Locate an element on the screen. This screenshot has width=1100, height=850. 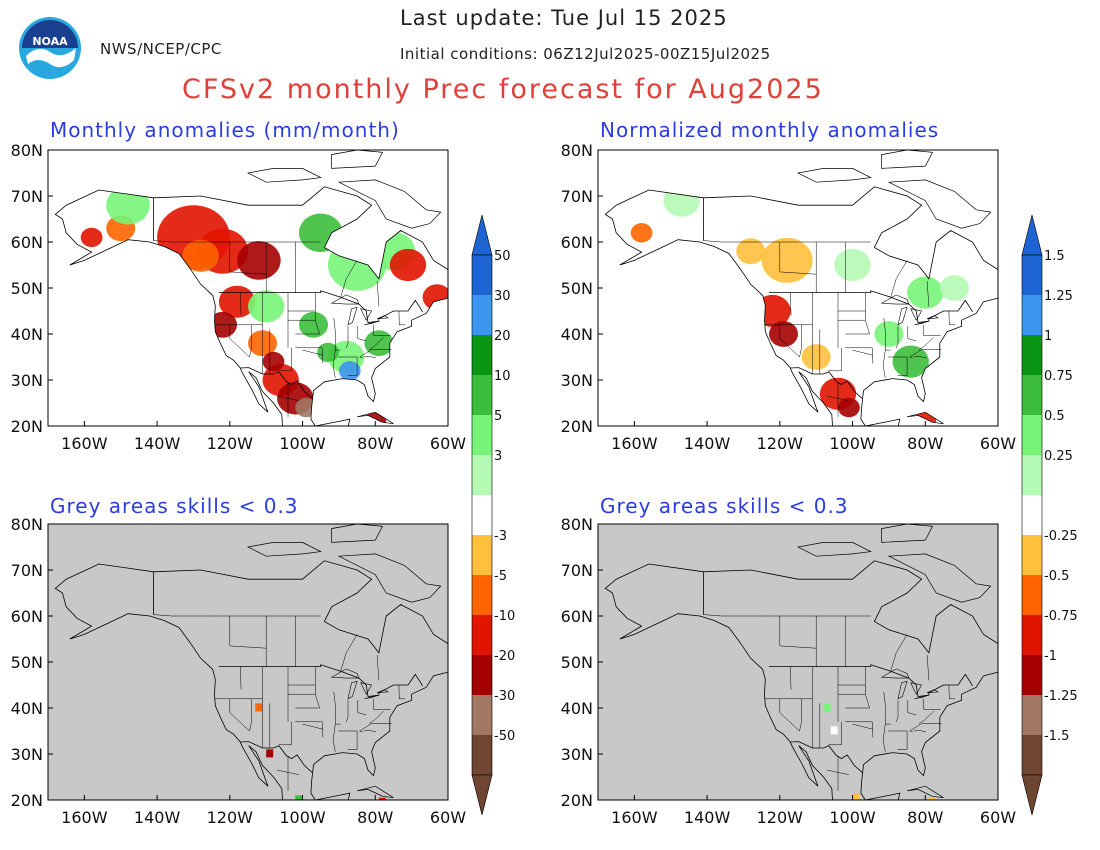
lon-label: 80W is located at coordinates (375, 443).